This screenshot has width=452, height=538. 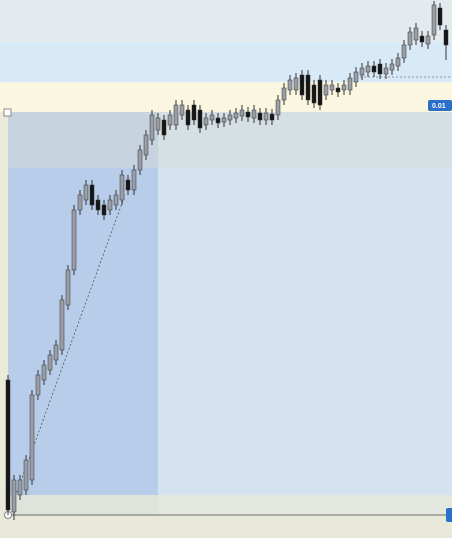 I want to click on zone-cream, so click(x=226, y=97).